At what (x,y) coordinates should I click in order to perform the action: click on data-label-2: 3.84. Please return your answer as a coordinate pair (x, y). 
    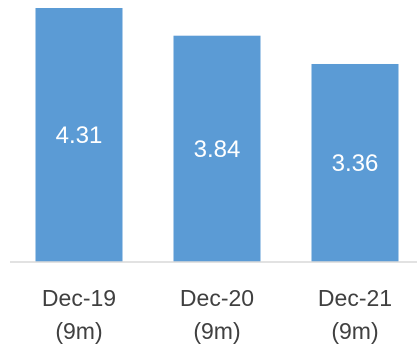
    Looking at the image, I should click on (217, 149).